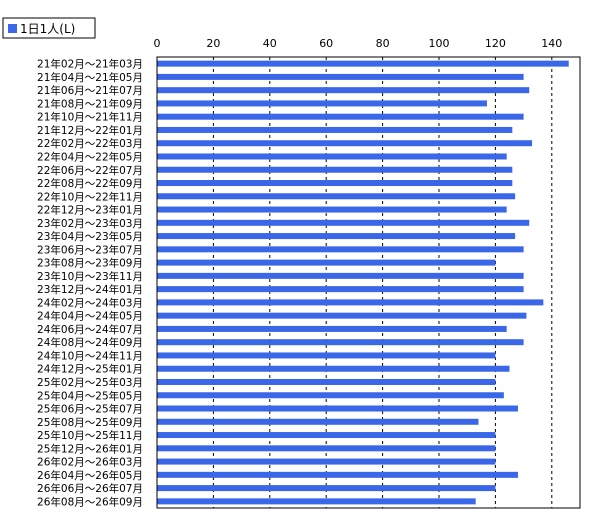 This screenshot has height=520, width=595. What do you see at coordinates (270, 43) in the screenshot?
I see `x-tick-label: 40` at bounding box center [270, 43].